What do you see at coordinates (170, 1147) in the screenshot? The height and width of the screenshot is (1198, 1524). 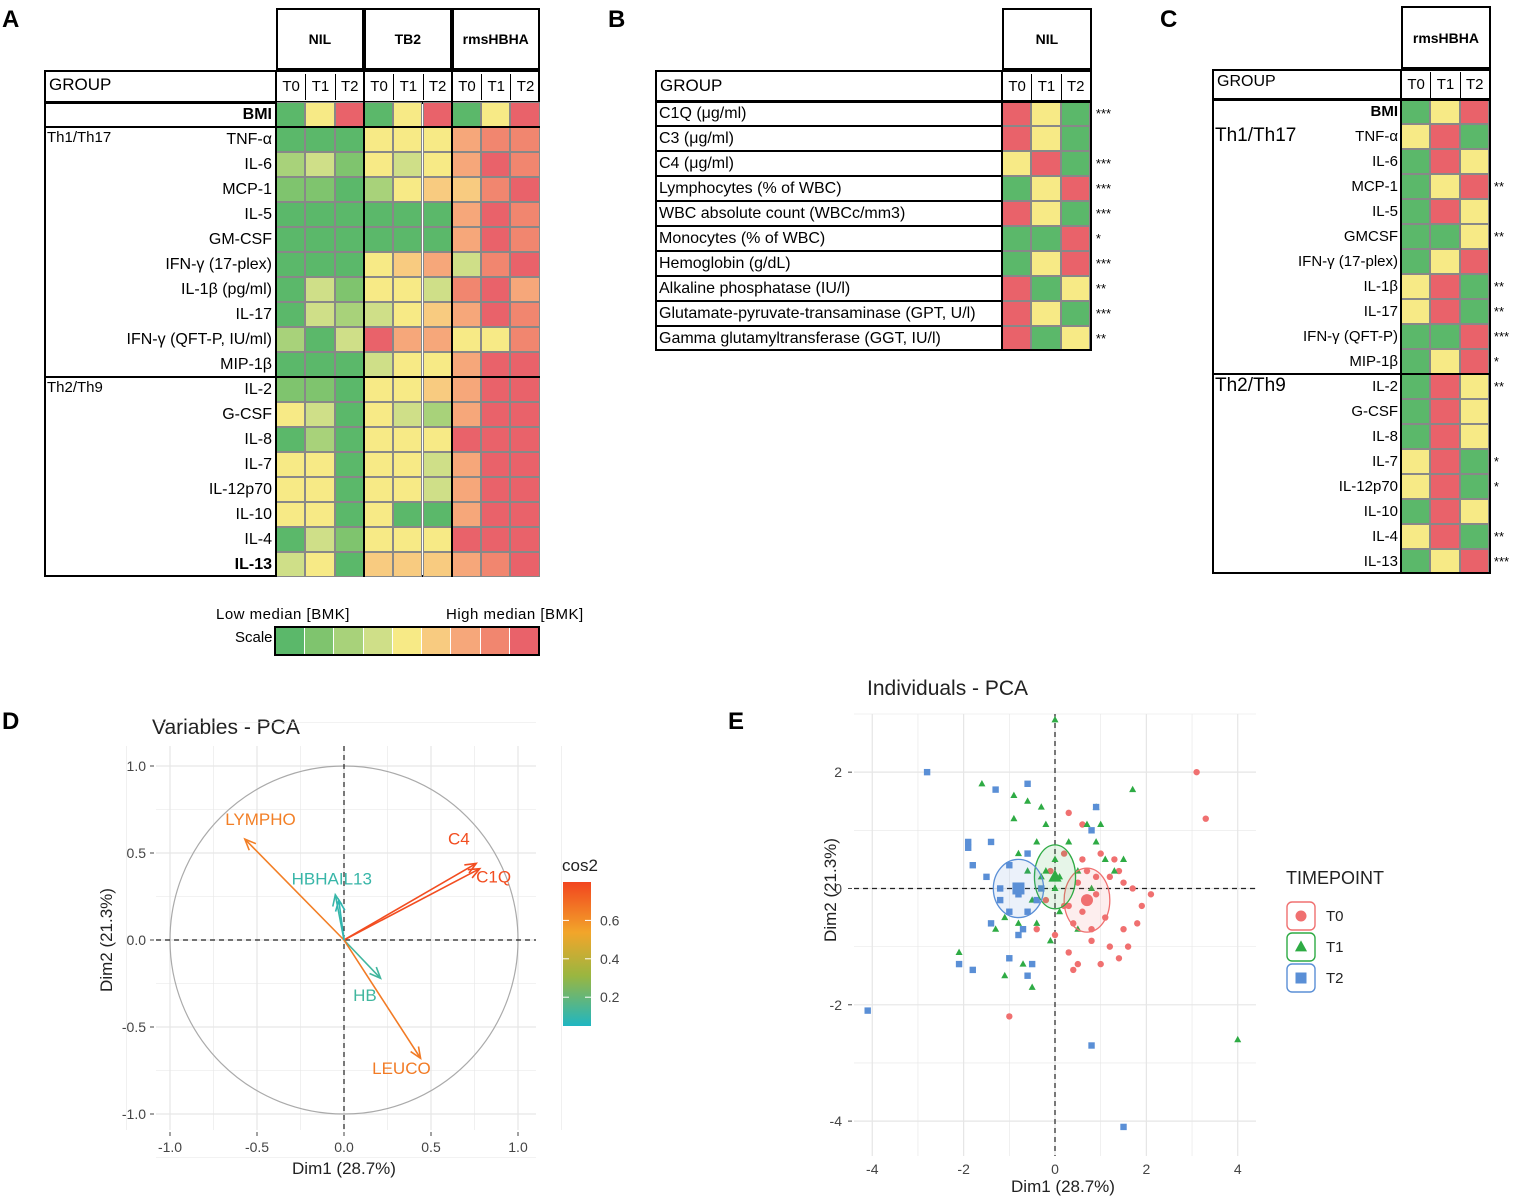 I see `x-tick-label: -1.0` at bounding box center [170, 1147].